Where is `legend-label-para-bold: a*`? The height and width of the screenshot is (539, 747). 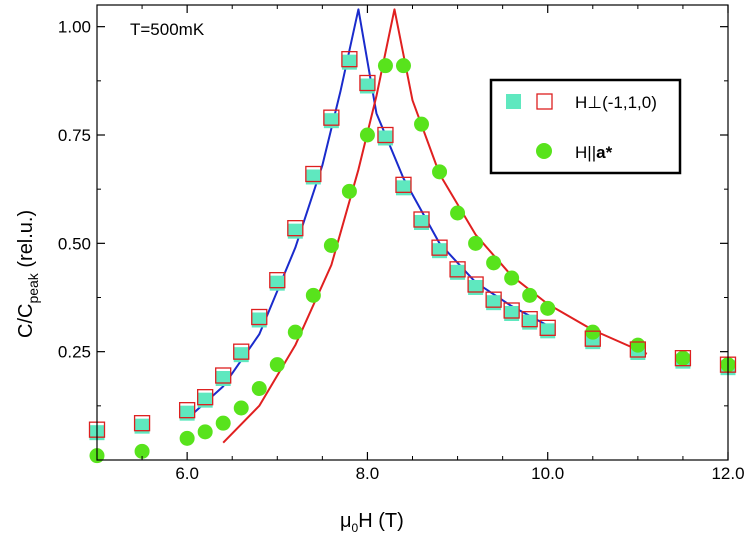 legend-label-para-bold: a* is located at coordinates (604, 152).